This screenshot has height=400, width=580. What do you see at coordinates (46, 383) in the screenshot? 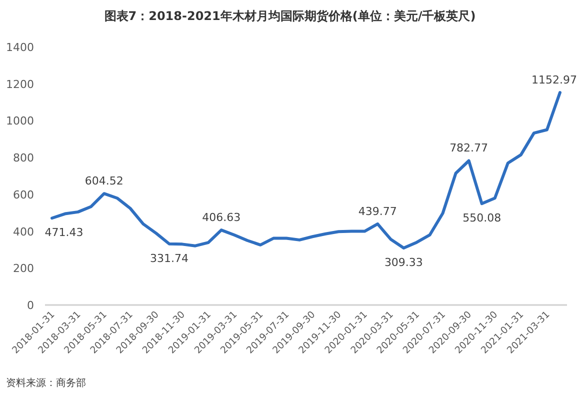
I see `text: 资料来源：商务部` at bounding box center [46, 383].